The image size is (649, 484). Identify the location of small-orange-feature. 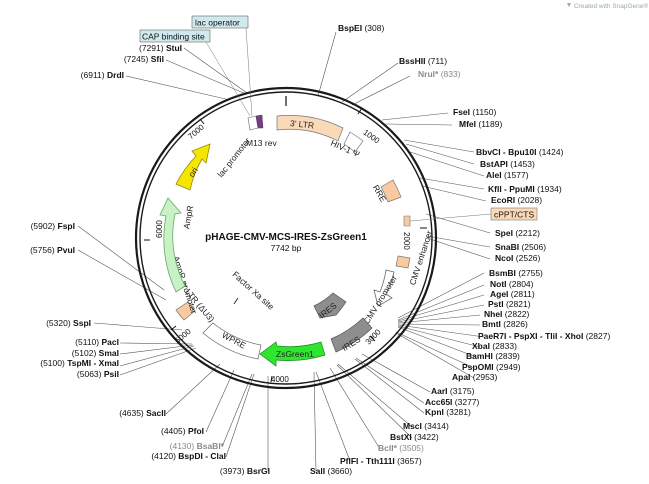
(403, 262).